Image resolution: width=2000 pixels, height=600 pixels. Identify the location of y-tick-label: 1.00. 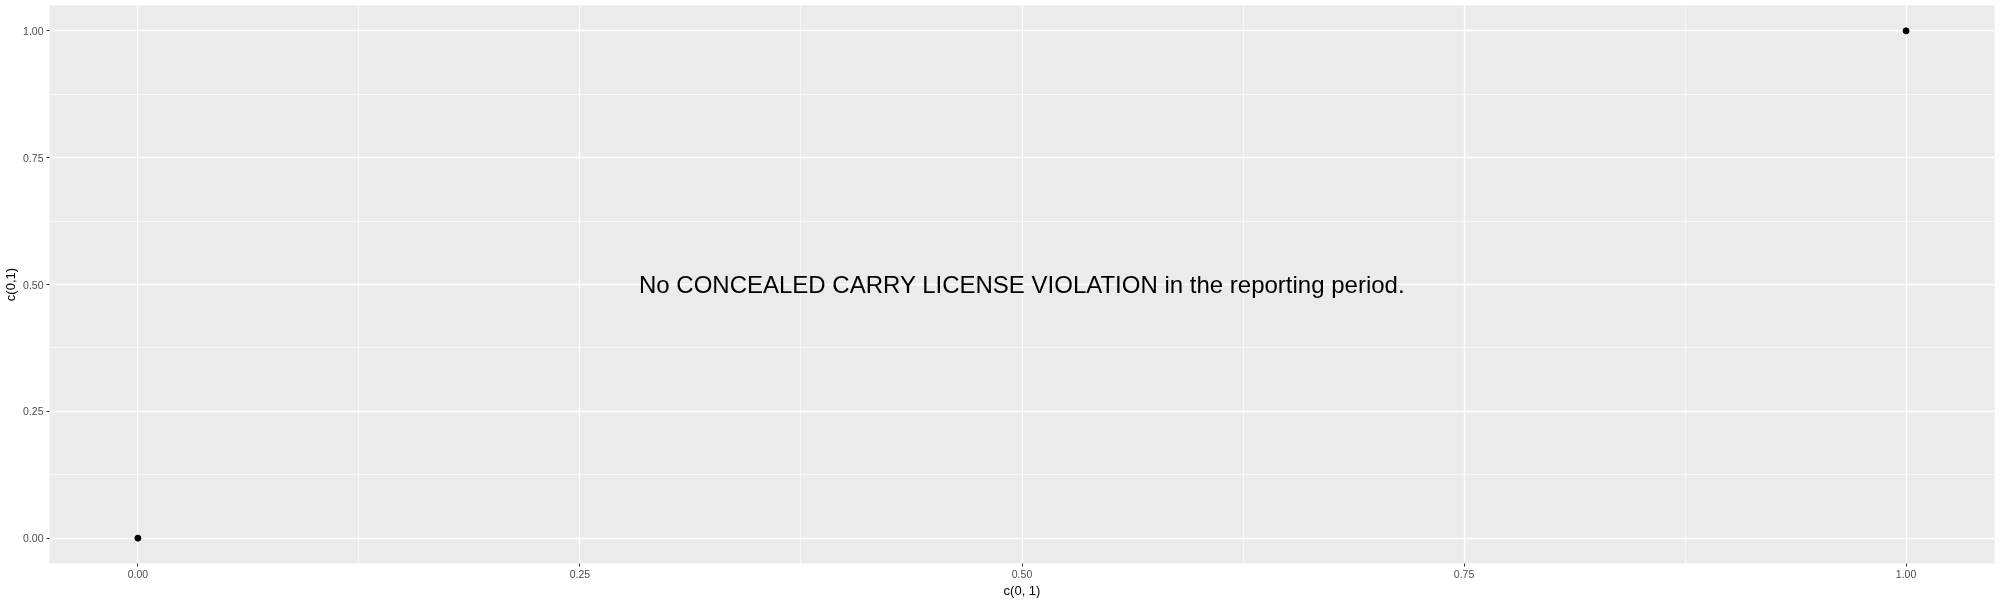
(33, 30).